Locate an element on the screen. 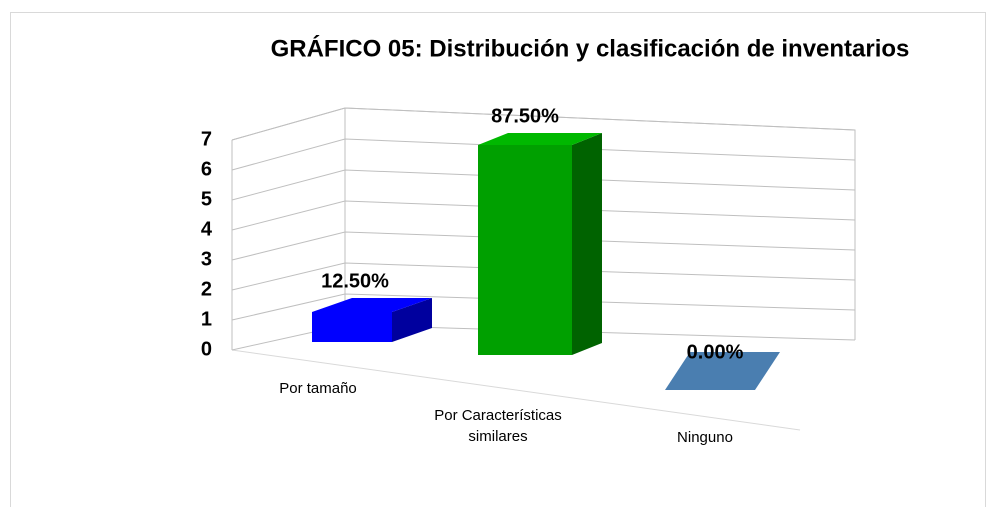 The image size is (993, 507). floor-edge is located at coordinates (516, 390).